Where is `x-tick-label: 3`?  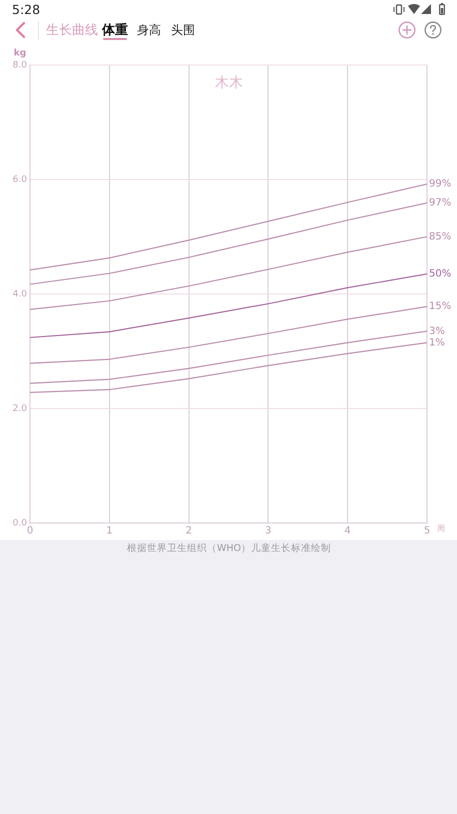 x-tick-label: 3 is located at coordinates (268, 531).